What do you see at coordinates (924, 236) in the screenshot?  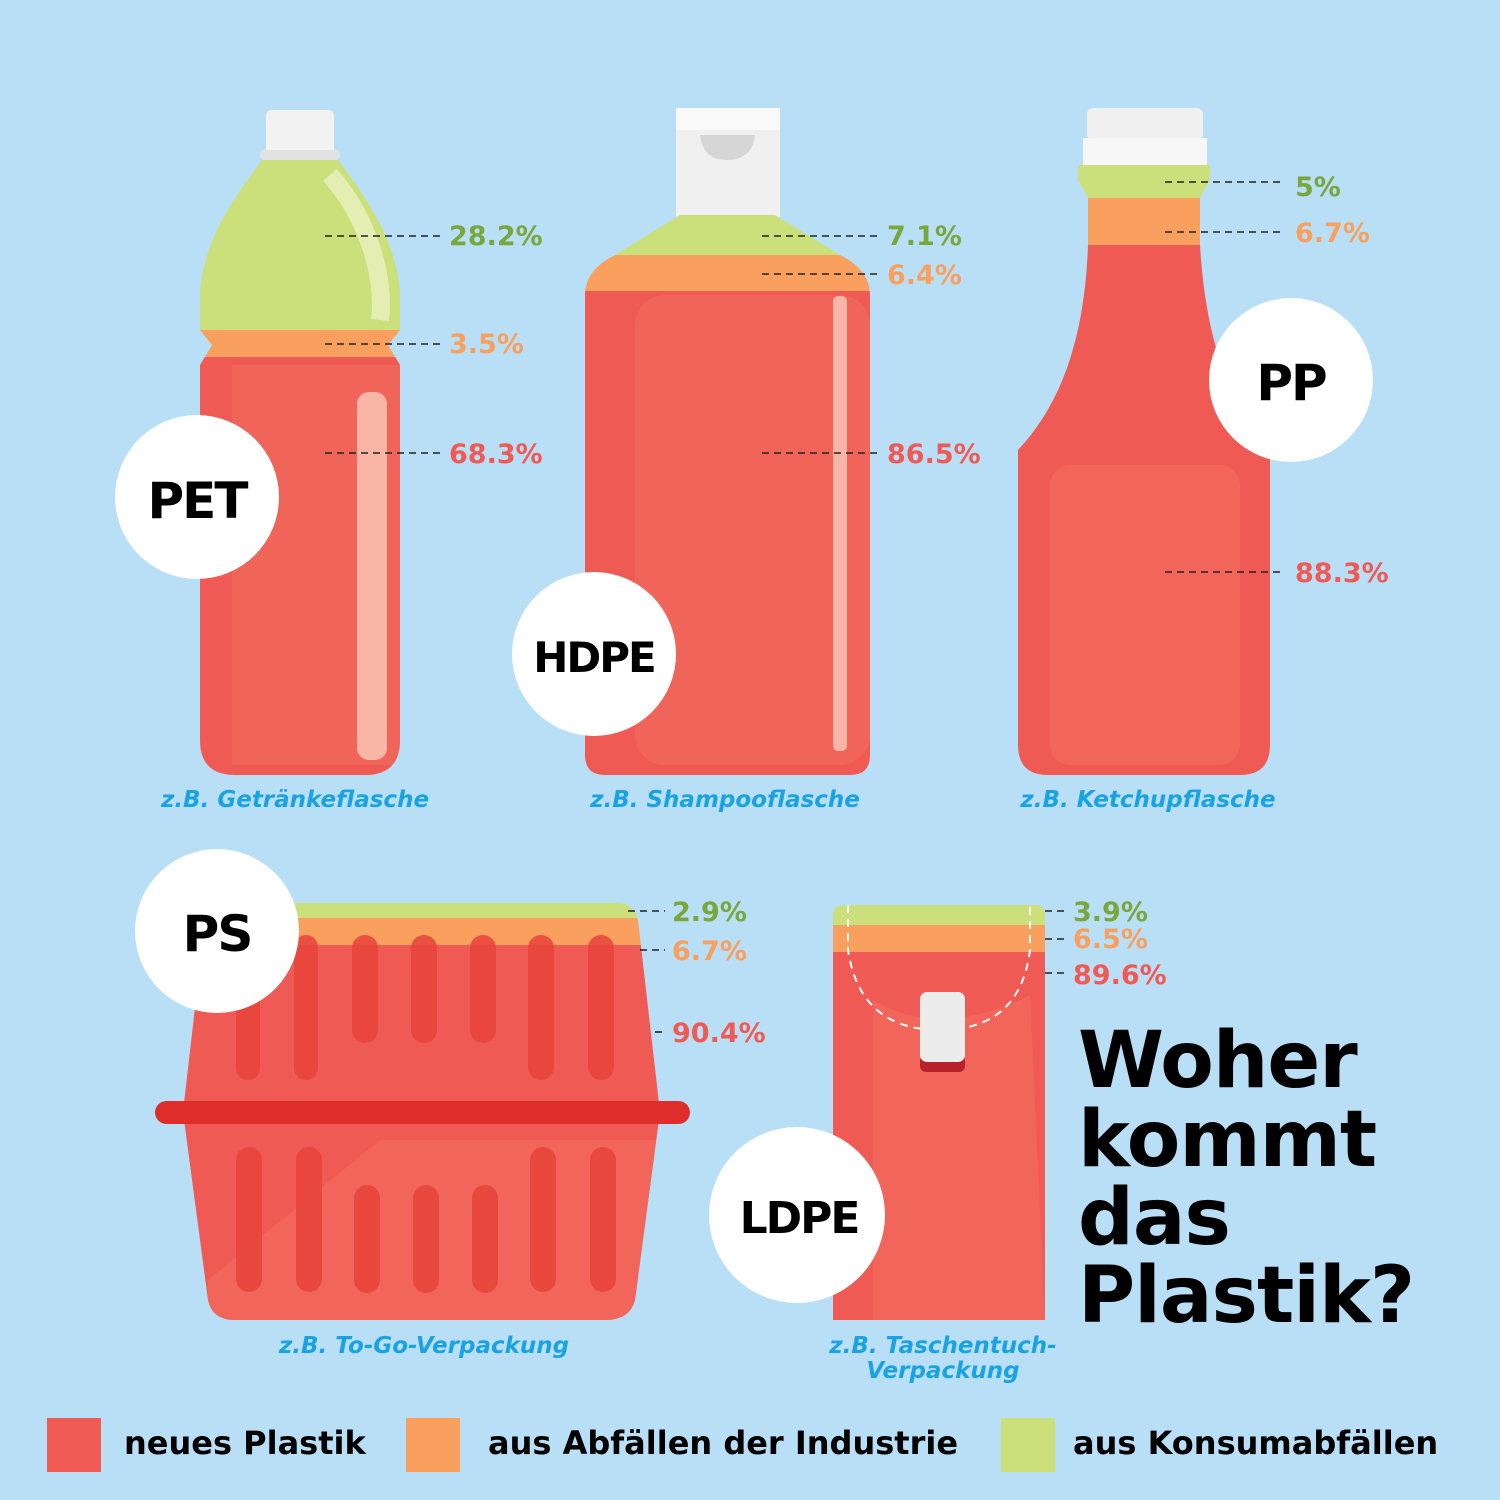 I see `hdpe-consumer-label: 7.1%` at bounding box center [924, 236].